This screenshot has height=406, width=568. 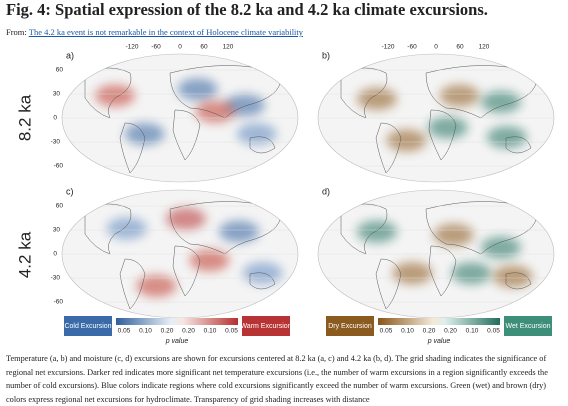 I want to click on legend-label: Warm Excursion, so click(x=265, y=326).